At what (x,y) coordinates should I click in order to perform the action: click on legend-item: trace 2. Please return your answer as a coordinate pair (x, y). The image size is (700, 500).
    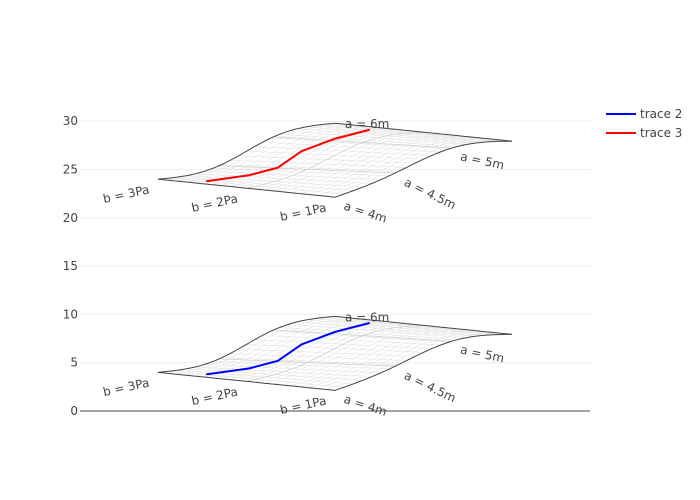
    Looking at the image, I should click on (644, 114).